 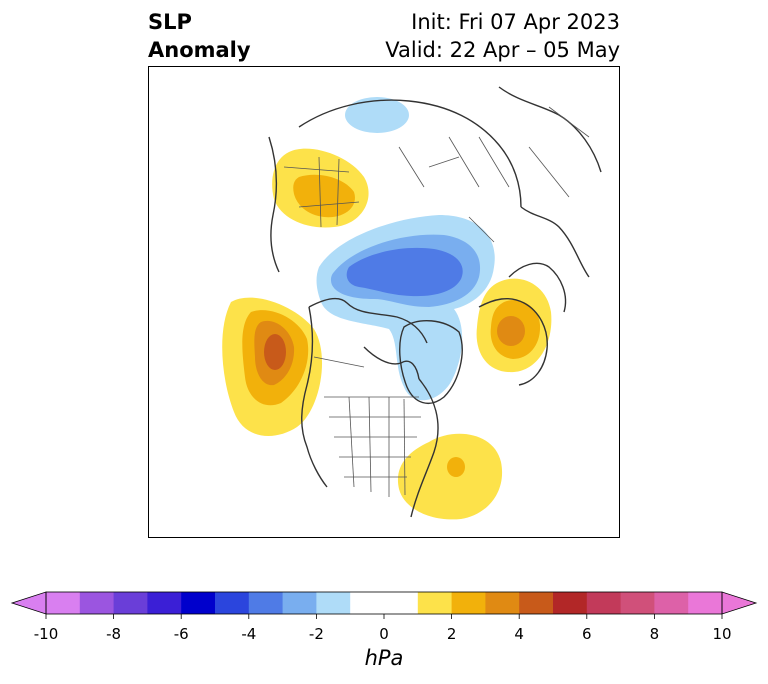 I want to click on colorbar-tick-label: -8, so click(x=114, y=634).